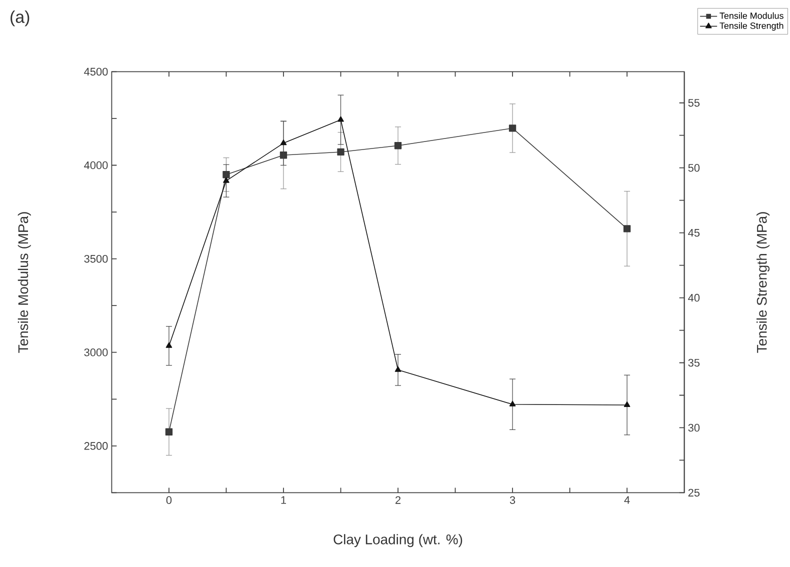 This screenshot has width=790, height=567. I want to click on y2-tick-label: 30, so click(694, 428).